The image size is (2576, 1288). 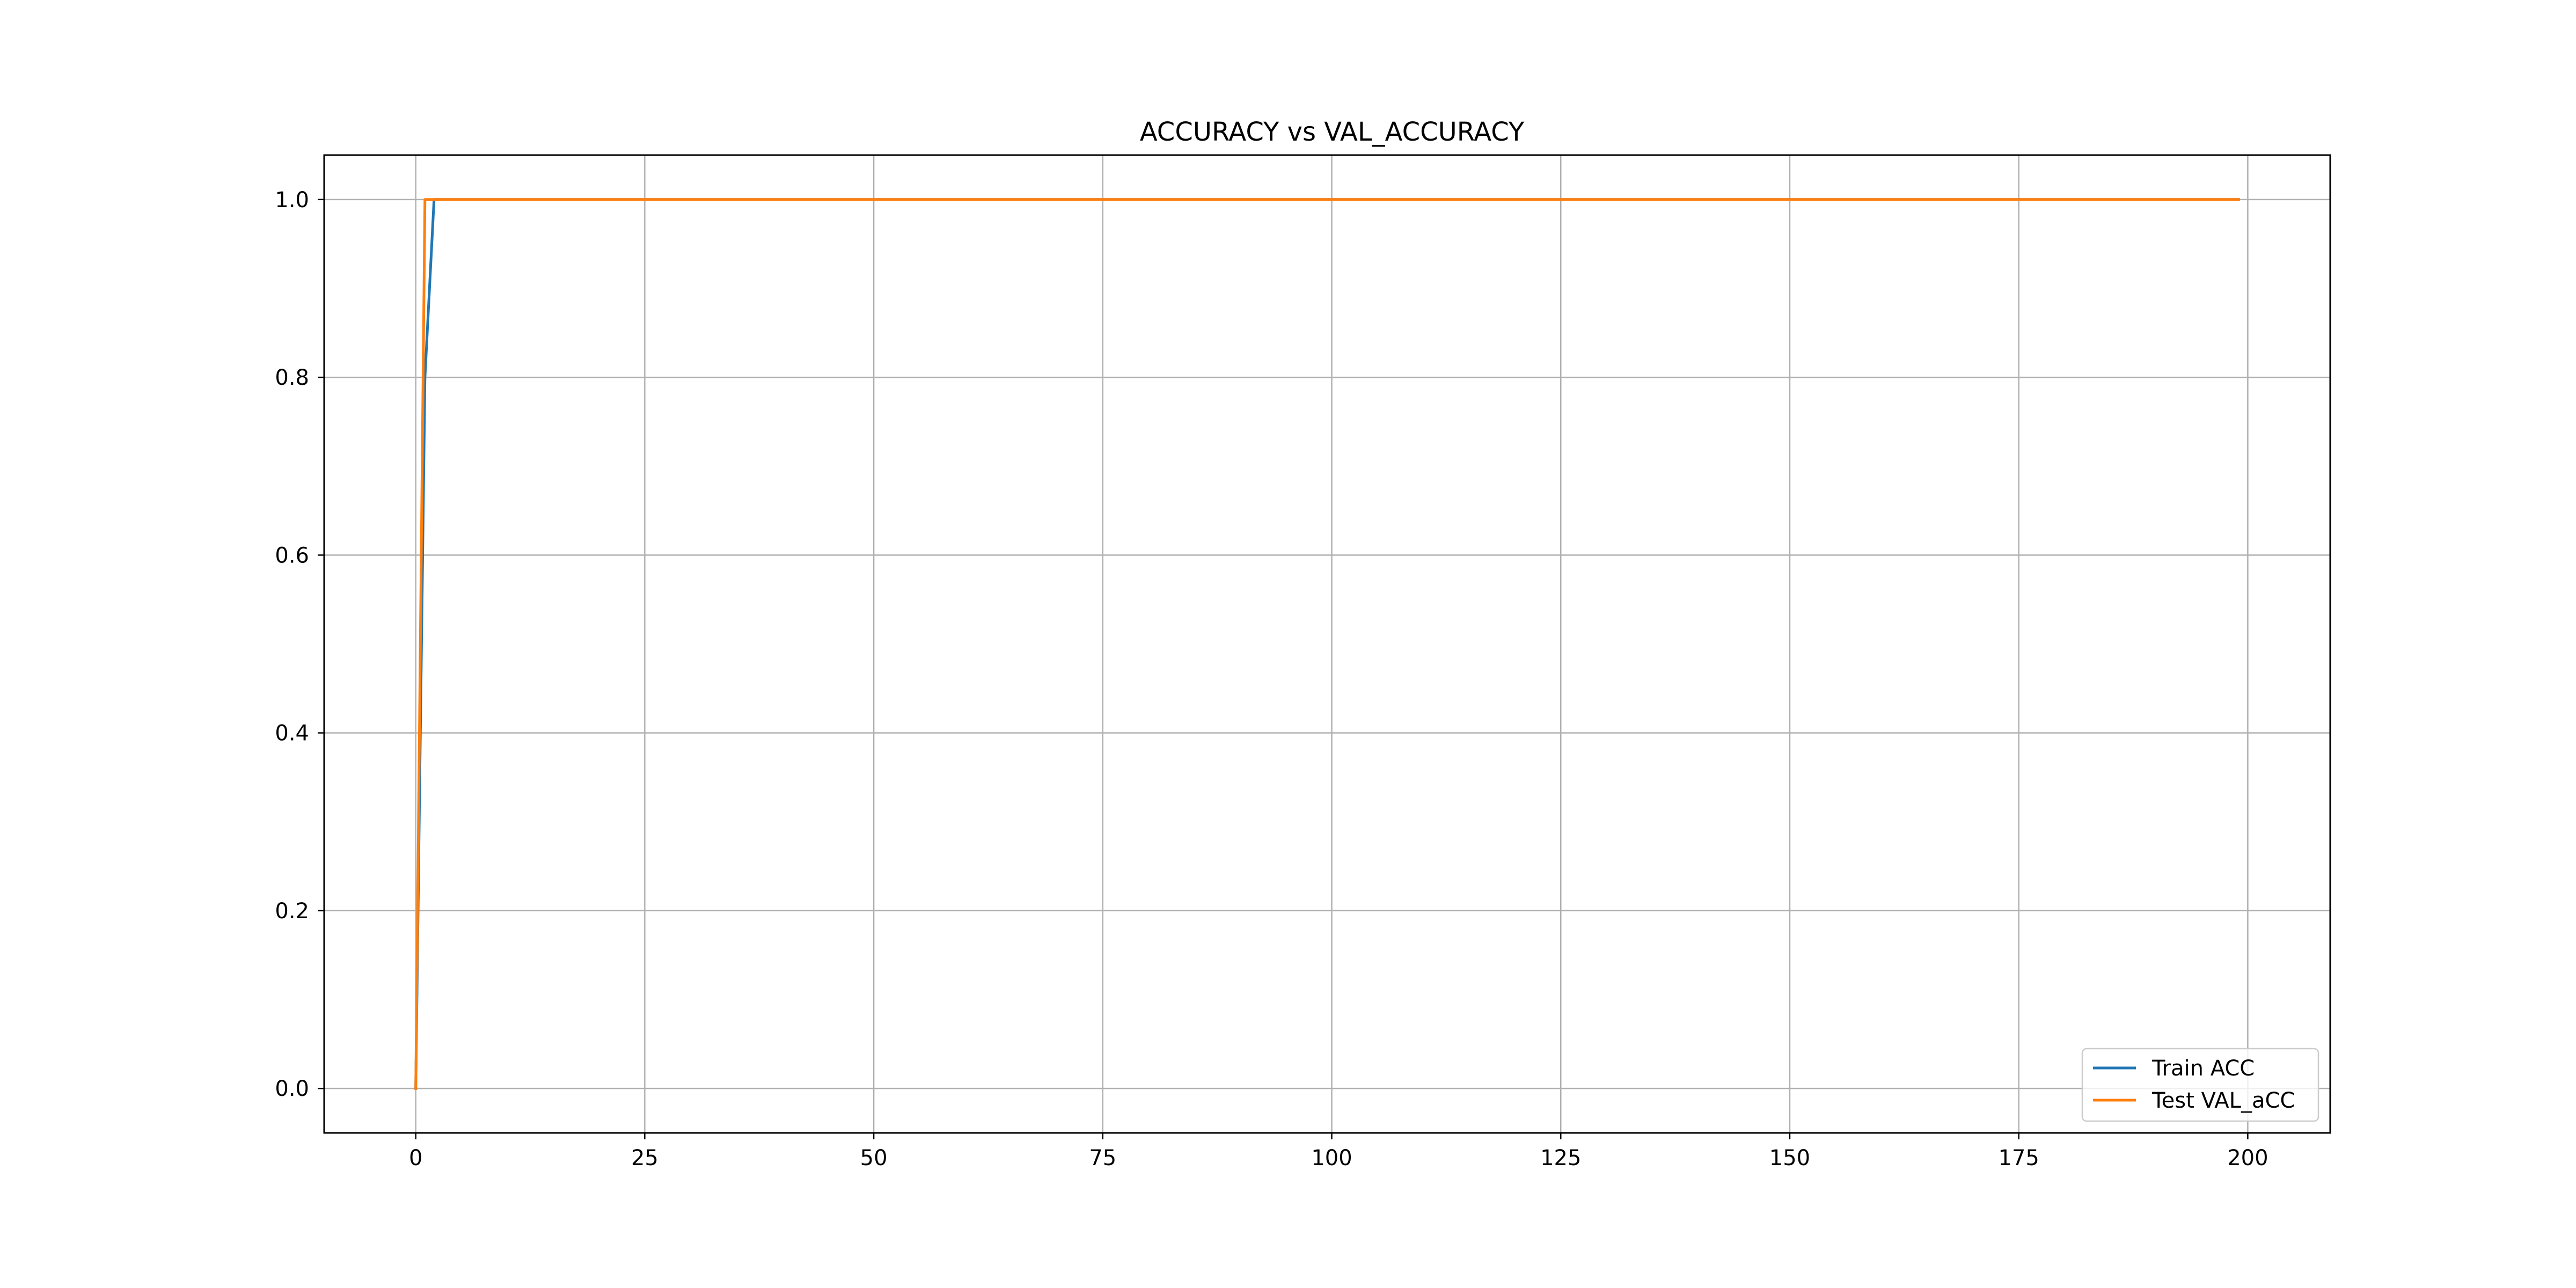 I want to click on y-tick-label: 0.2, so click(x=292, y=911).